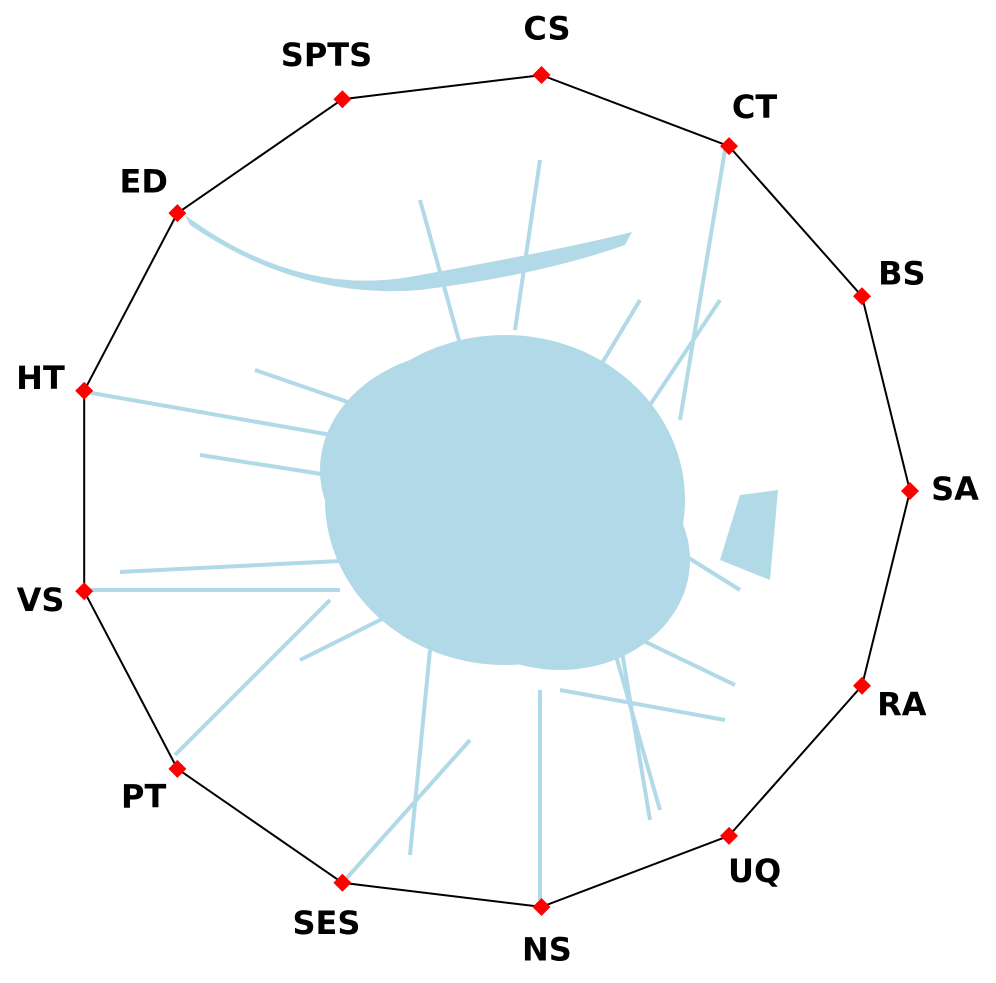 Image resolution: width=996 pixels, height=983 pixels. I want to click on anchor-label: RA, so click(902, 705).